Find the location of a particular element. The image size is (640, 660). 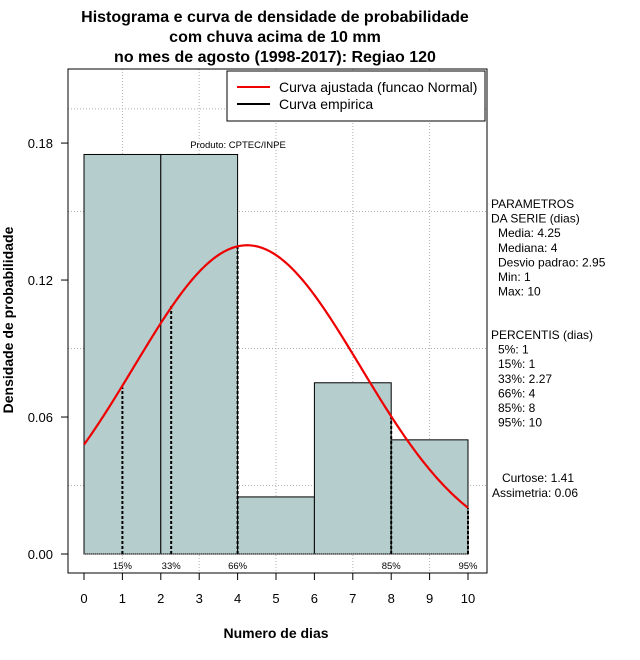

legend-label: Curva ajustada (funcao Normal) is located at coordinates (378, 87).